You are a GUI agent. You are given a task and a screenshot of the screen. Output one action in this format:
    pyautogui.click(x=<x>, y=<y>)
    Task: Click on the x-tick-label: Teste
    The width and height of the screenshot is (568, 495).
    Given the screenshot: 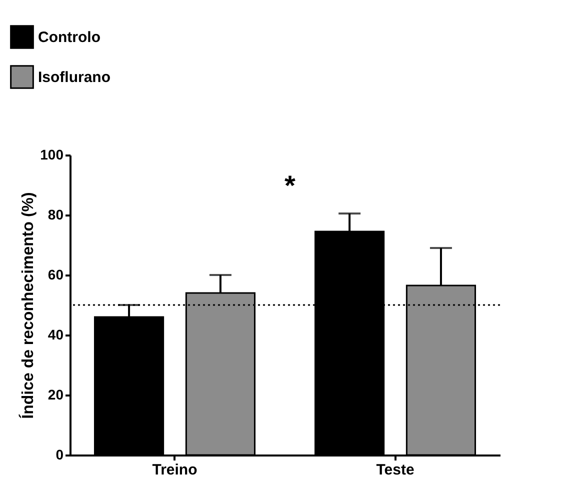 What is the action you would take?
    pyautogui.click(x=395, y=470)
    